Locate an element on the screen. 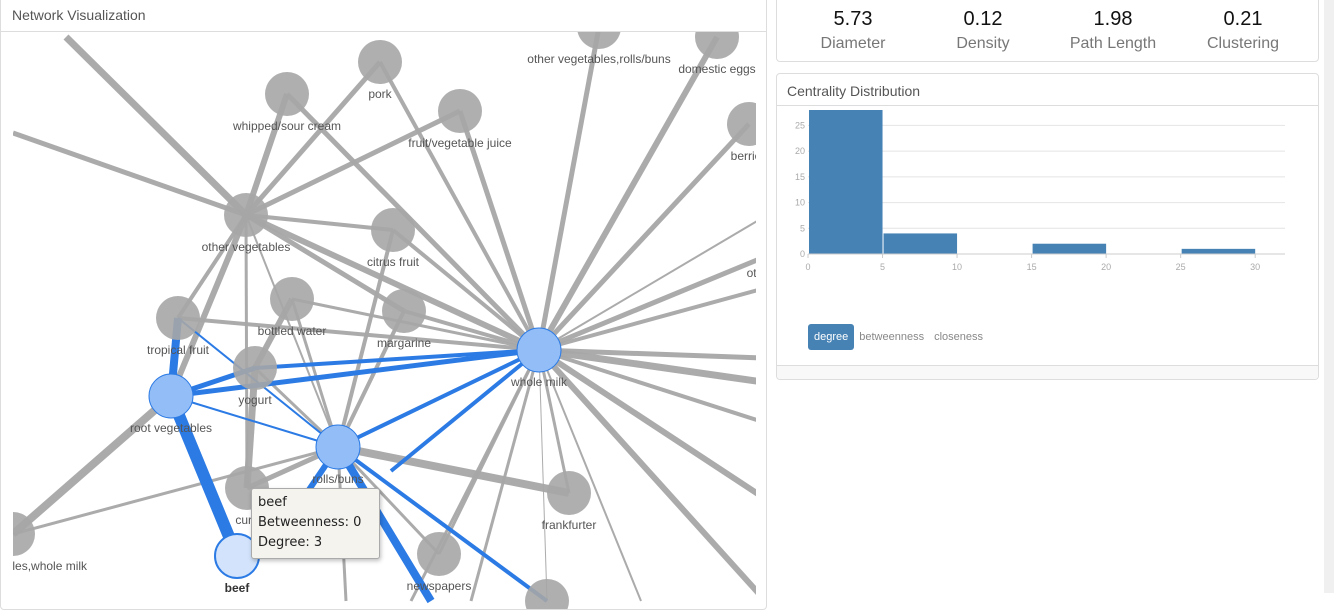 This screenshot has height=610, width=1334. network-node-whipped-sour-cream is located at coordinates (287, 94).